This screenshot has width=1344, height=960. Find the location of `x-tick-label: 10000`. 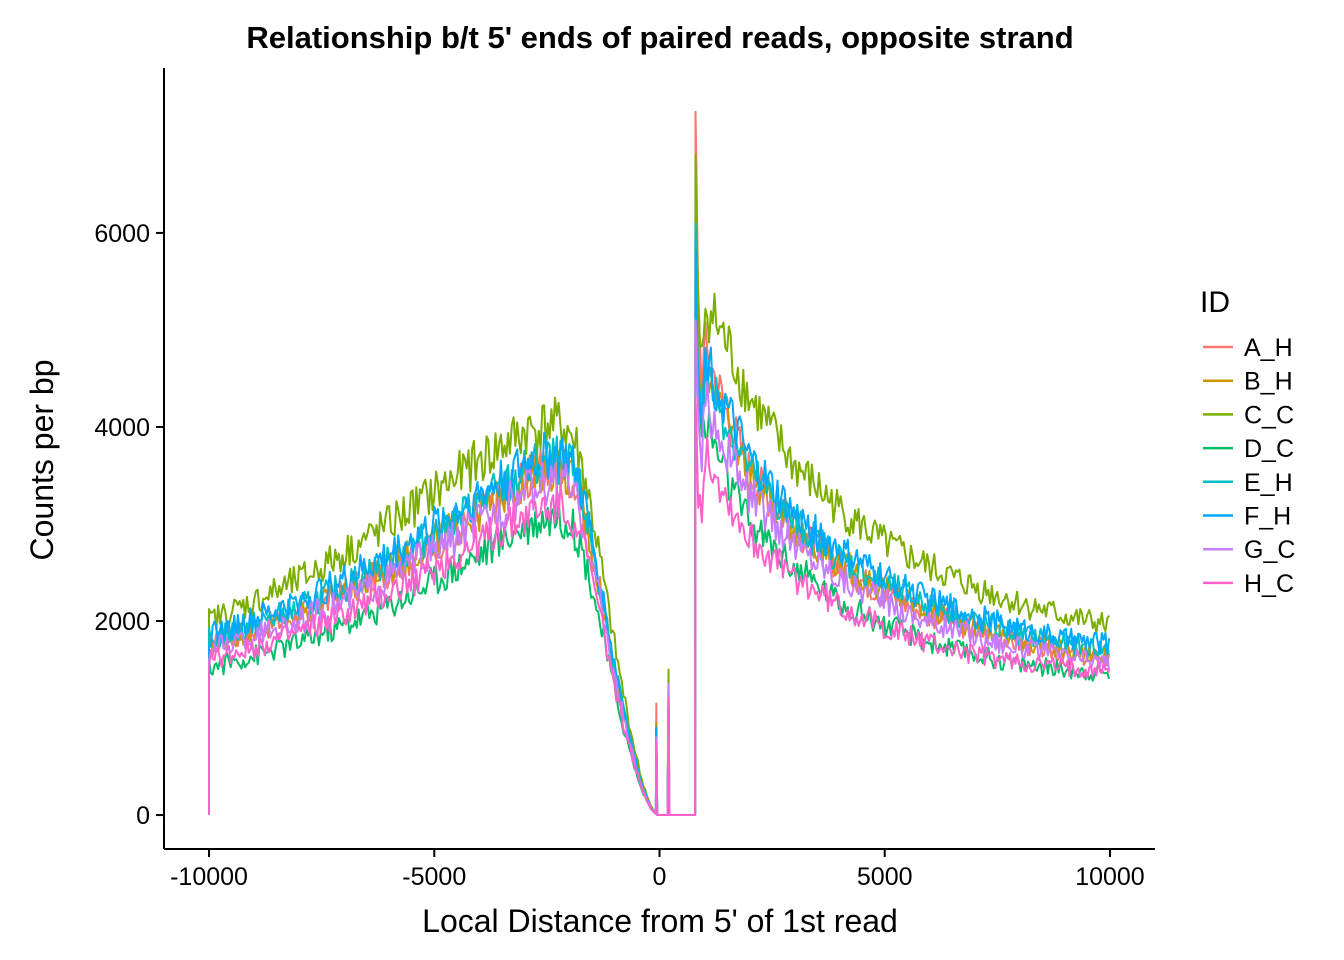

x-tick-label: 10000 is located at coordinates (1110, 877).